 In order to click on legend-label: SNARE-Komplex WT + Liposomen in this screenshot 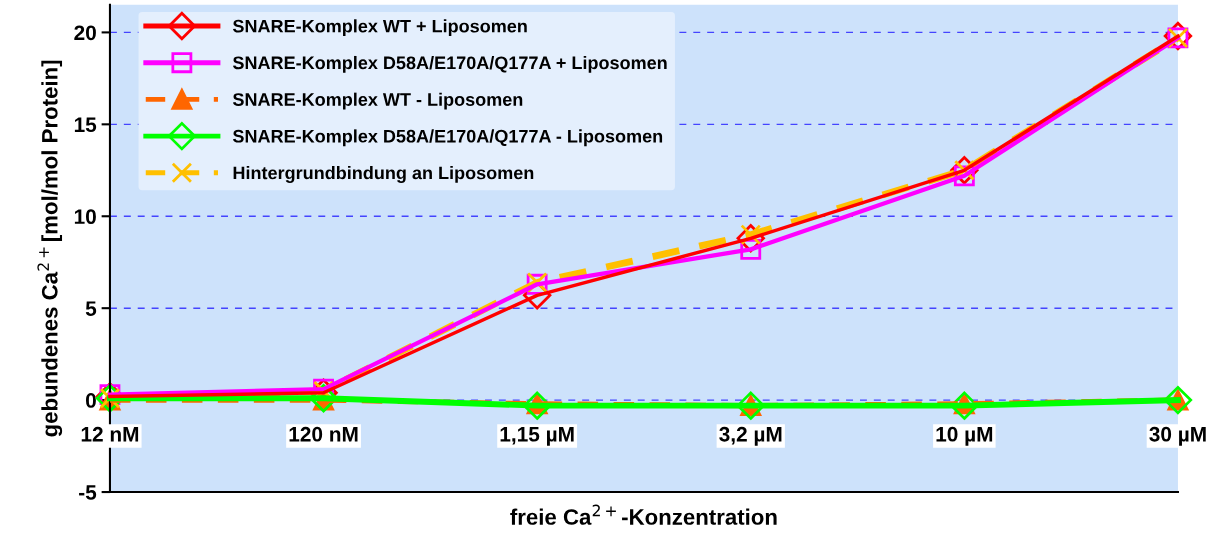, I will do `click(379, 28)`.